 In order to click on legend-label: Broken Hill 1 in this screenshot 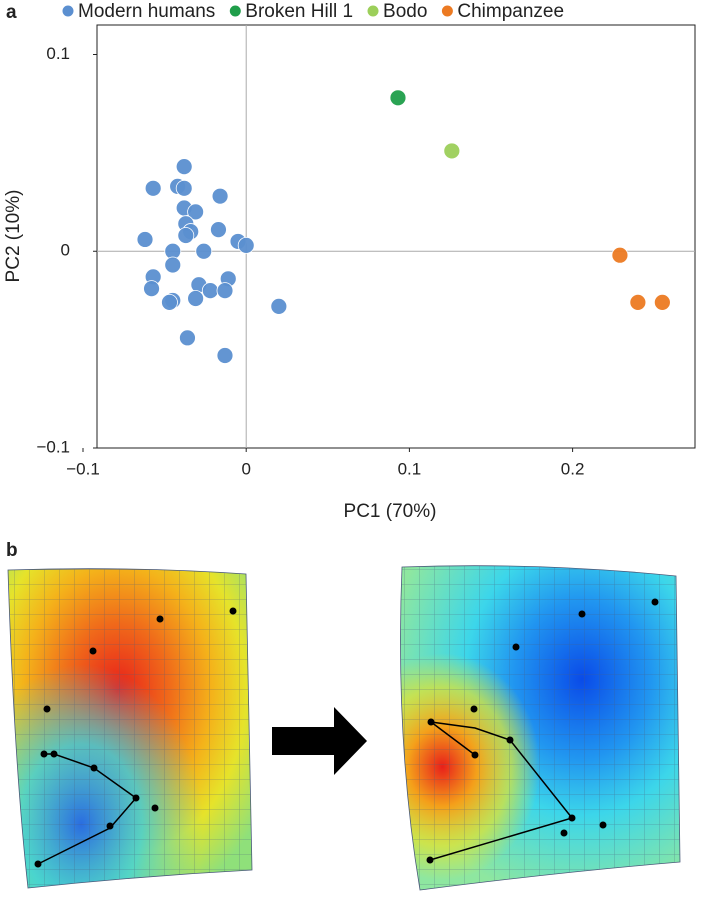, I will do `click(299, 11)`.